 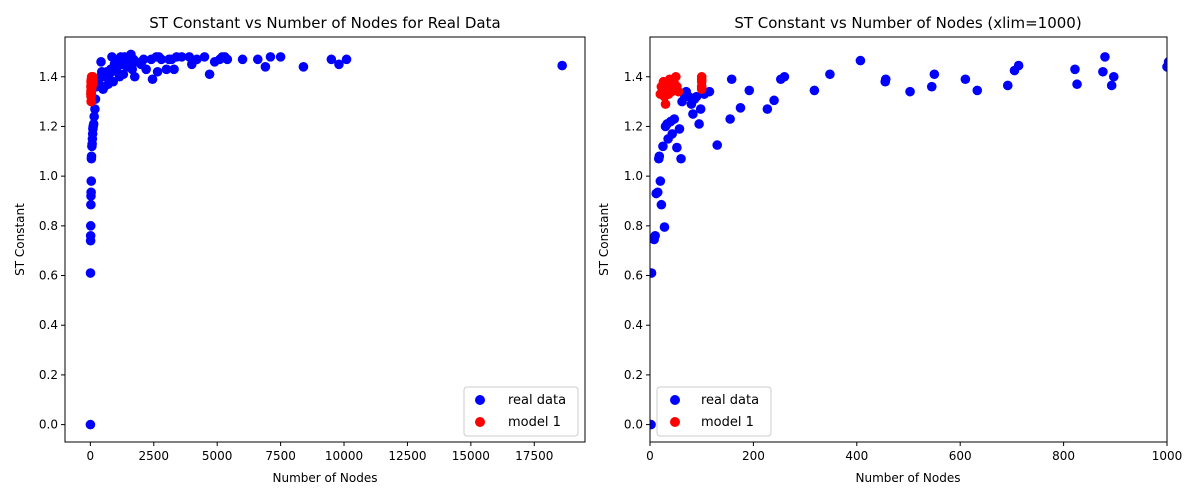 What do you see at coordinates (217, 456) in the screenshot?
I see `x-tick-label: 5000` at bounding box center [217, 456].